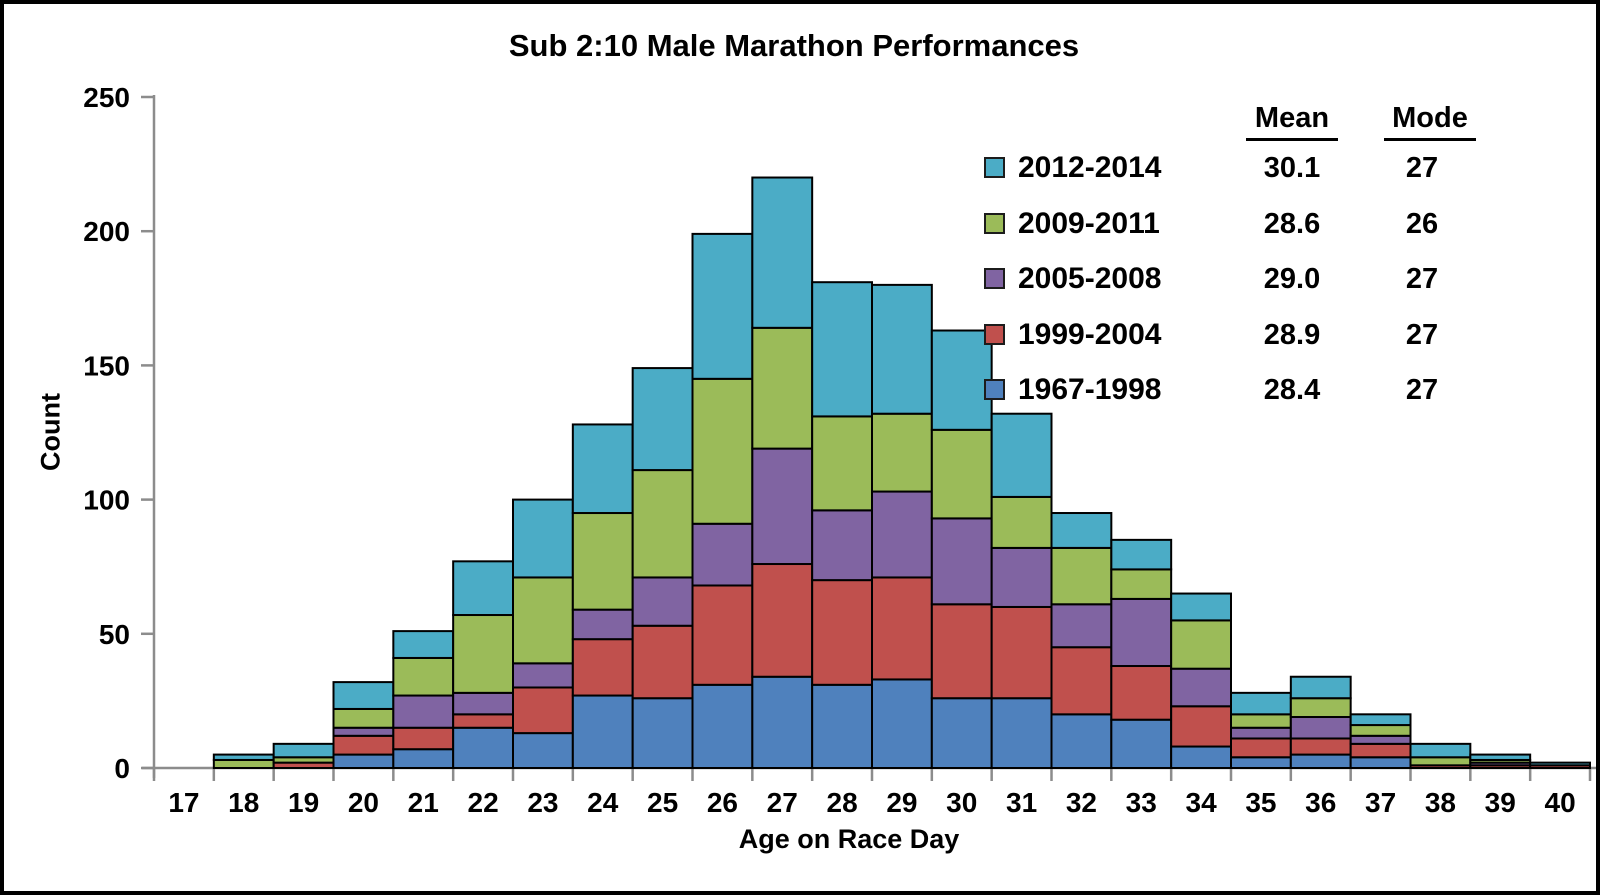 The image size is (1600, 895). I want to click on x-tick-label: 25, so click(662, 802).